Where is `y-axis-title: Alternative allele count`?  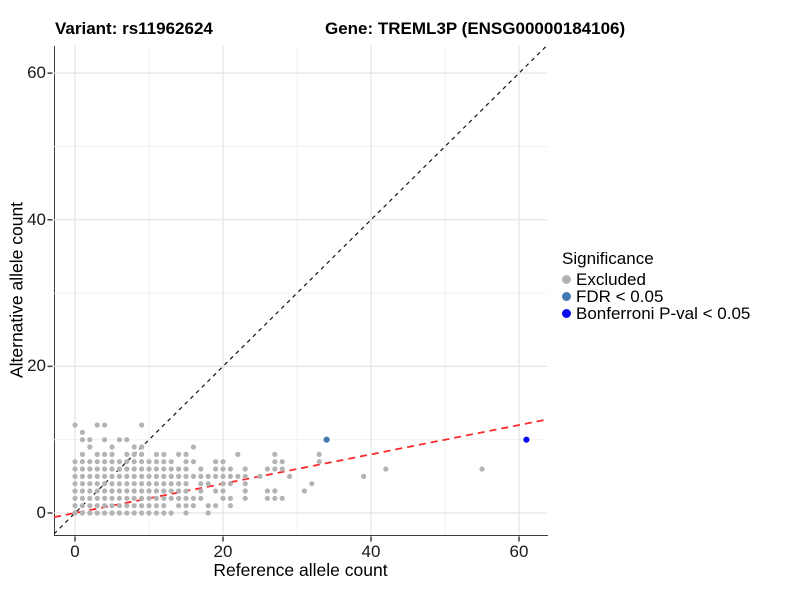
y-axis-title: Alternative allele count is located at coordinates (16, 290).